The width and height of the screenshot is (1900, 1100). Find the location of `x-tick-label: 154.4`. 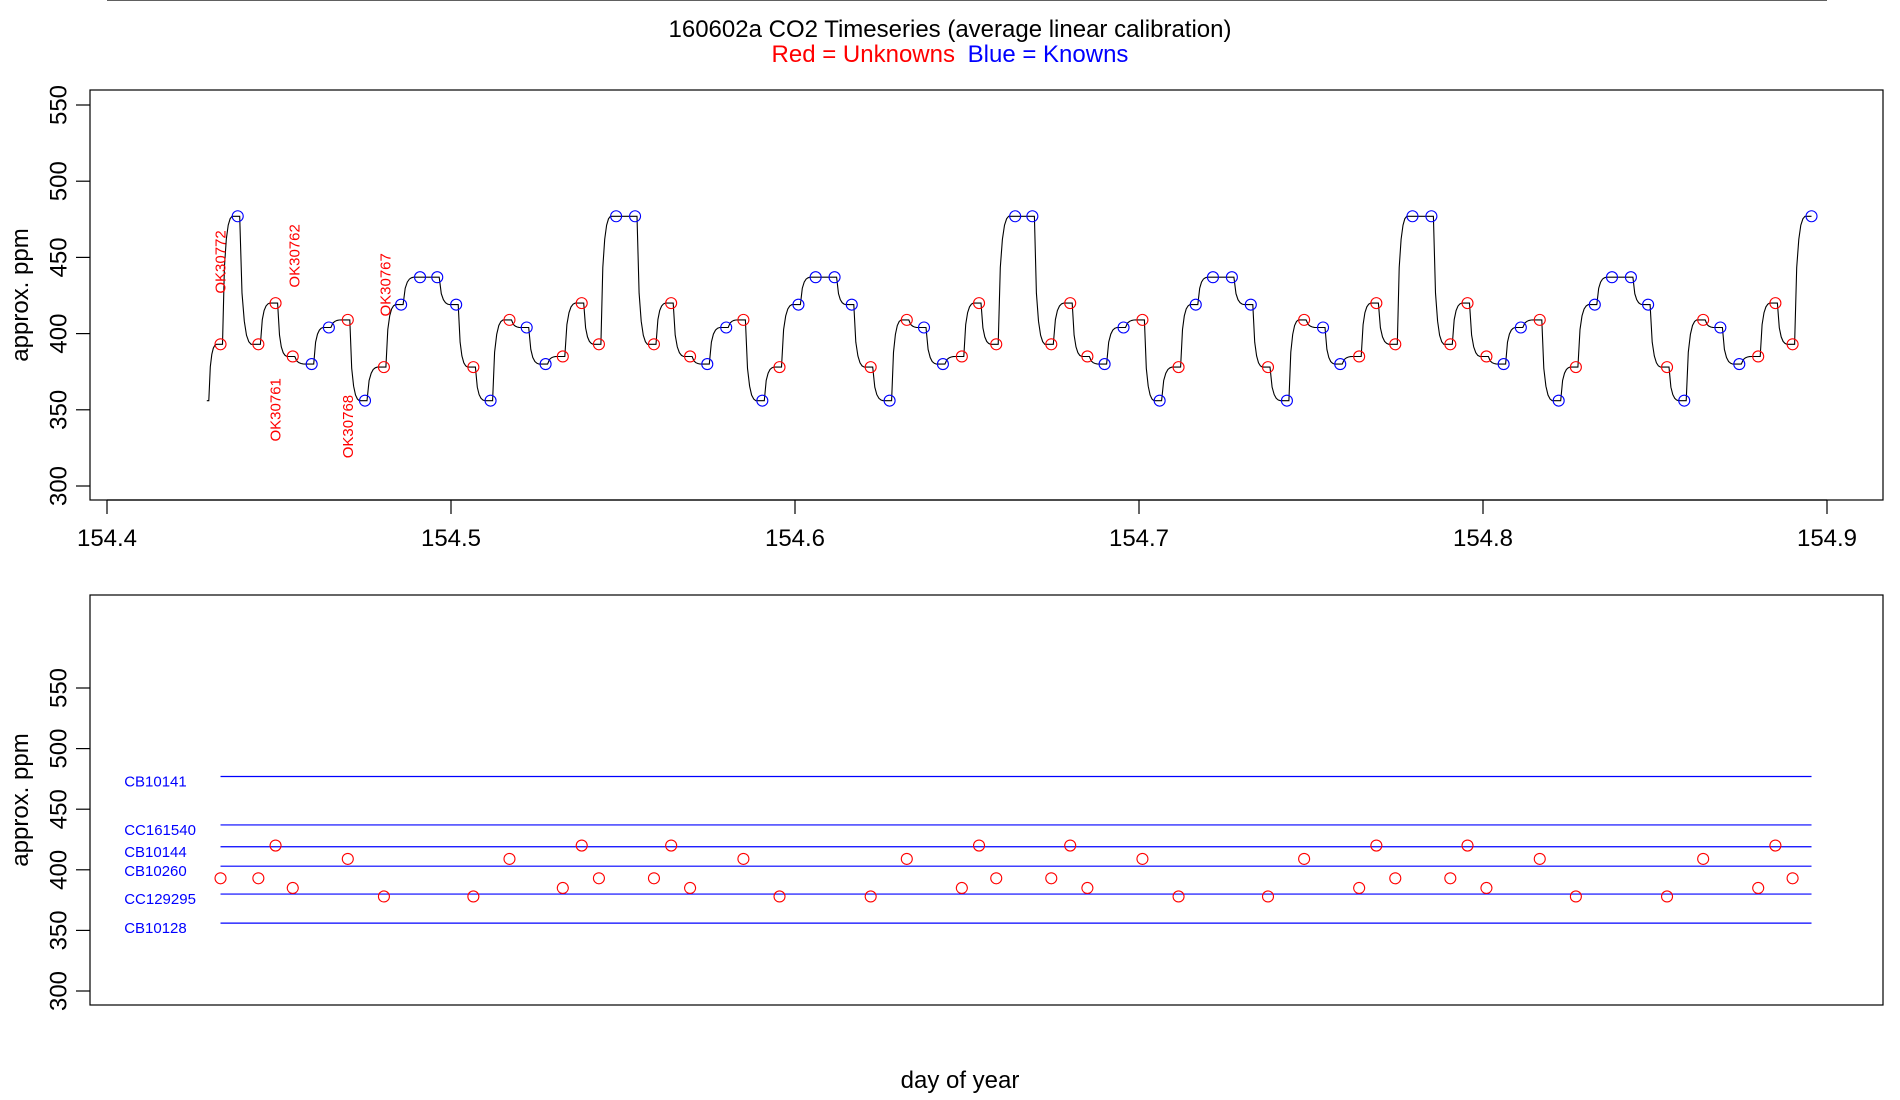

x-tick-label: 154.4 is located at coordinates (107, 538).